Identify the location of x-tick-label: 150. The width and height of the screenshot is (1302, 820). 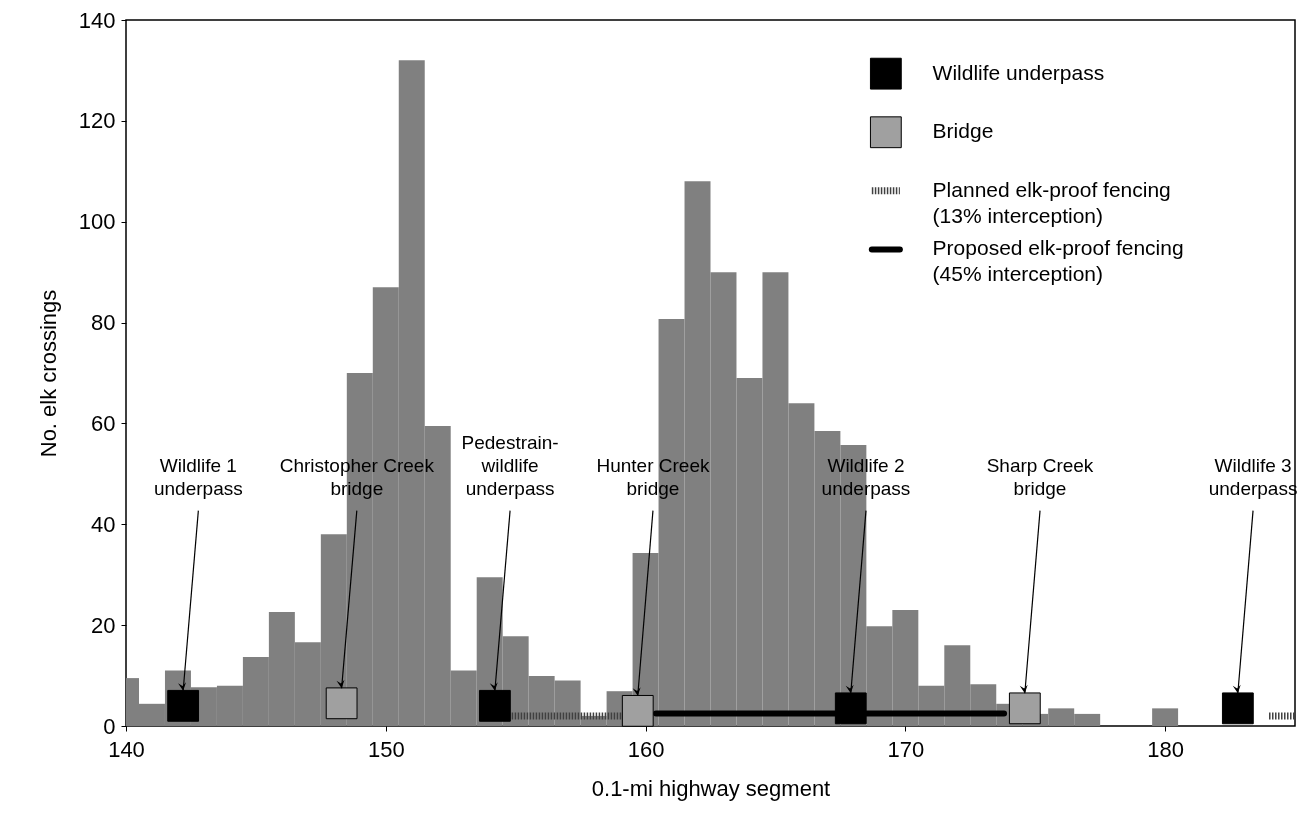
(386, 749).